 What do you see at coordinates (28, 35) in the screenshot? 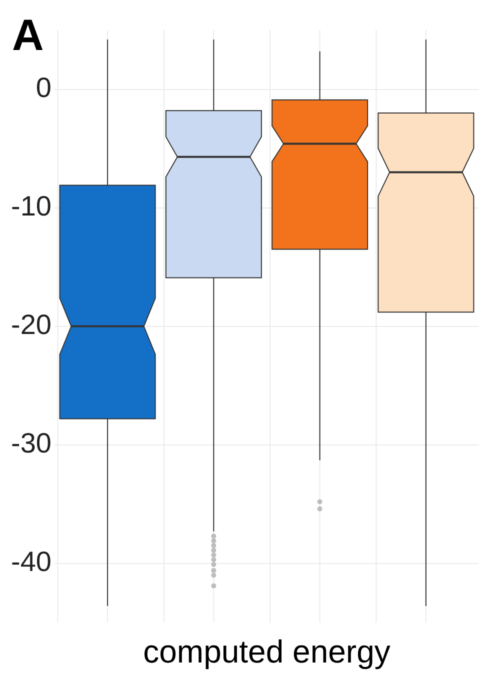
I see `text: A` at bounding box center [28, 35].